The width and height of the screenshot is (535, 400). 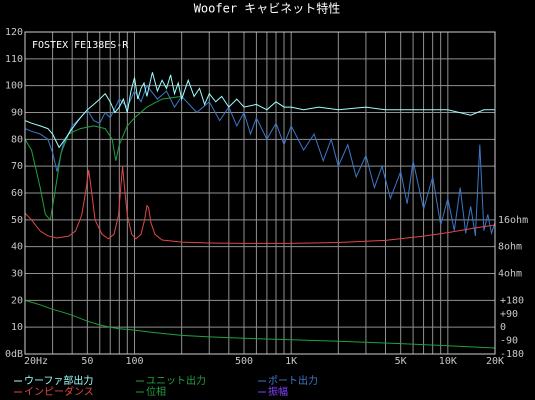 What do you see at coordinates (14, 354) in the screenshot?
I see `y-tick-label: 0dB` at bounding box center [14, 354].